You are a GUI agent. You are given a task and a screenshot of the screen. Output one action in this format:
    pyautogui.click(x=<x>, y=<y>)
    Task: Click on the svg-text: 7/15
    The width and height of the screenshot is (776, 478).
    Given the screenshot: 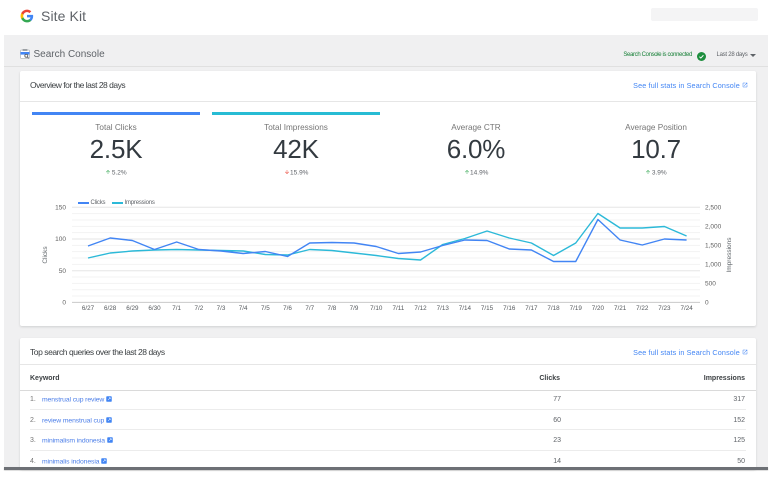 What is the action you would take?
    pyautogui.click(x=487, y=308)
    